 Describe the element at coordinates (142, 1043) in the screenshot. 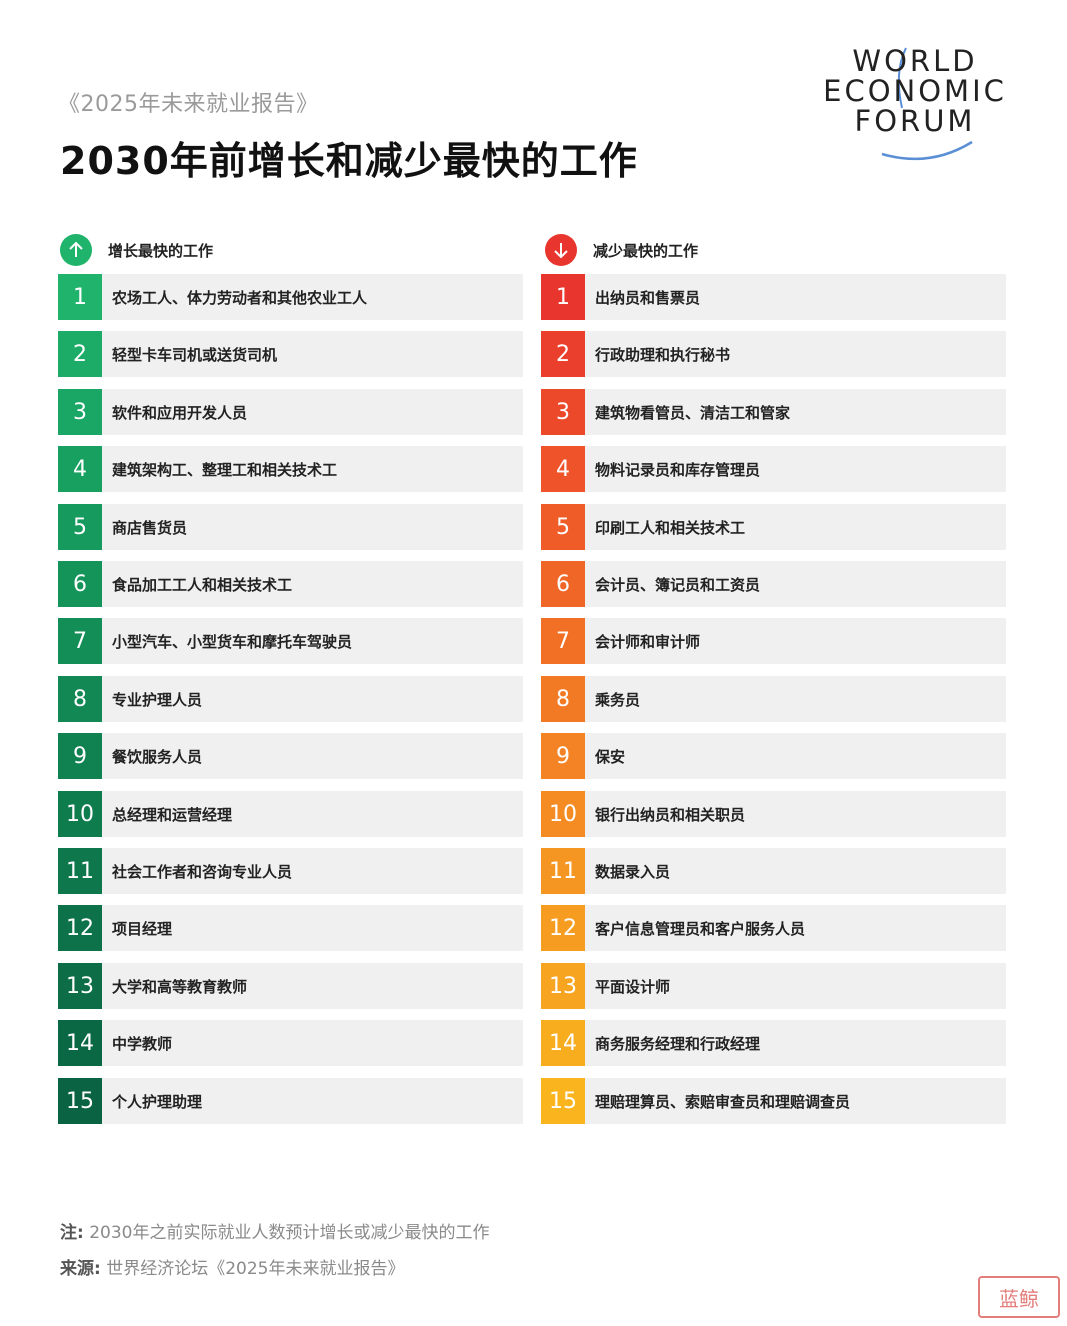

I see `job-title: 中学教师` at that location.